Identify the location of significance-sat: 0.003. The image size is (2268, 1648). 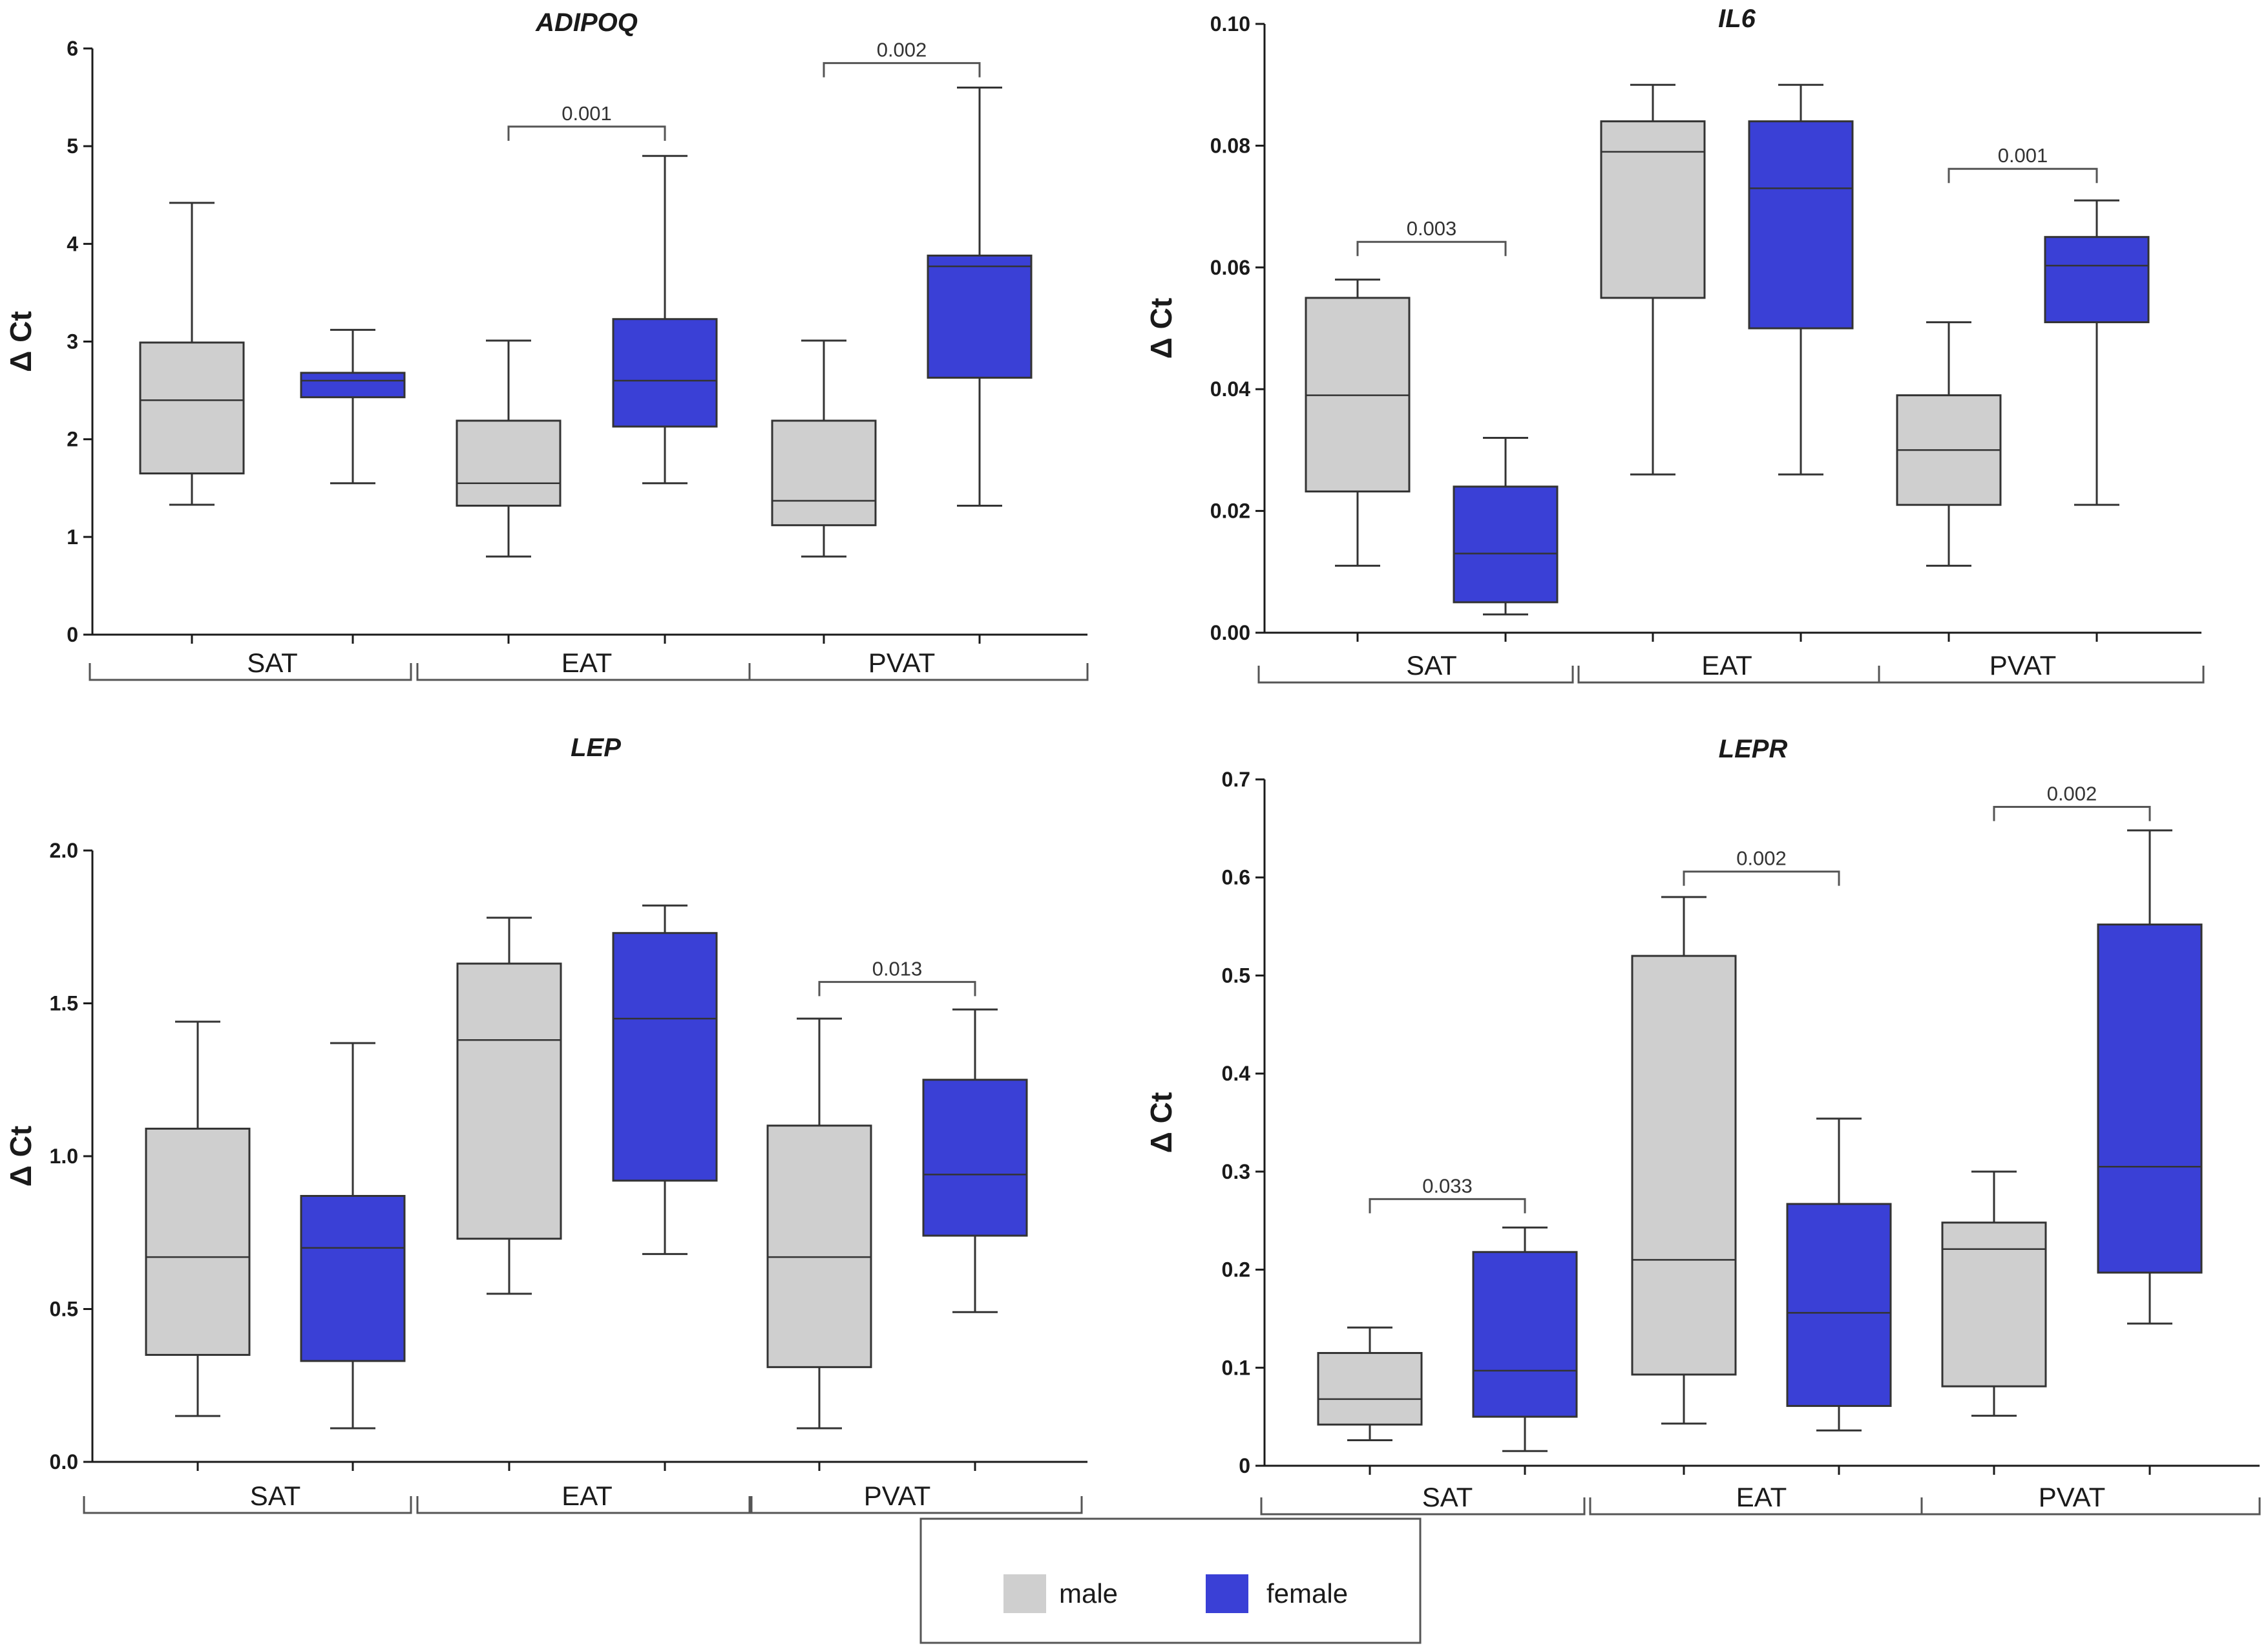
(1431, 237).